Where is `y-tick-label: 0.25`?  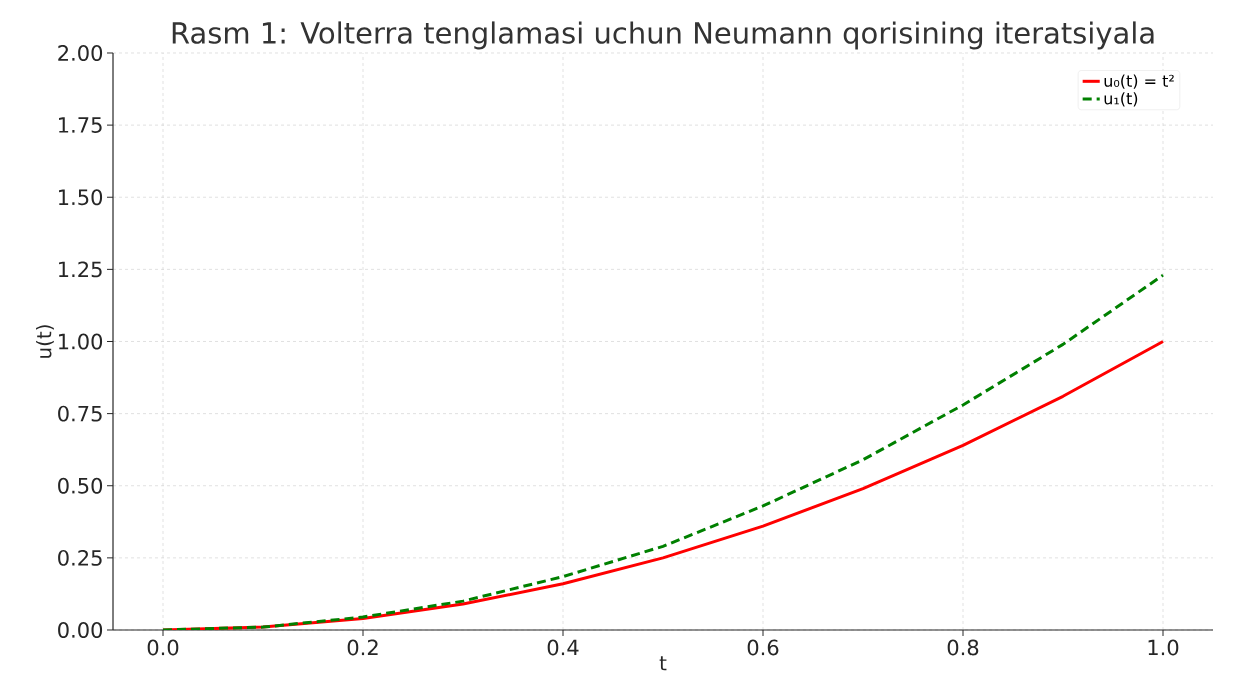
y-tick-label: 0.25 is located at coordinates (80, 557).